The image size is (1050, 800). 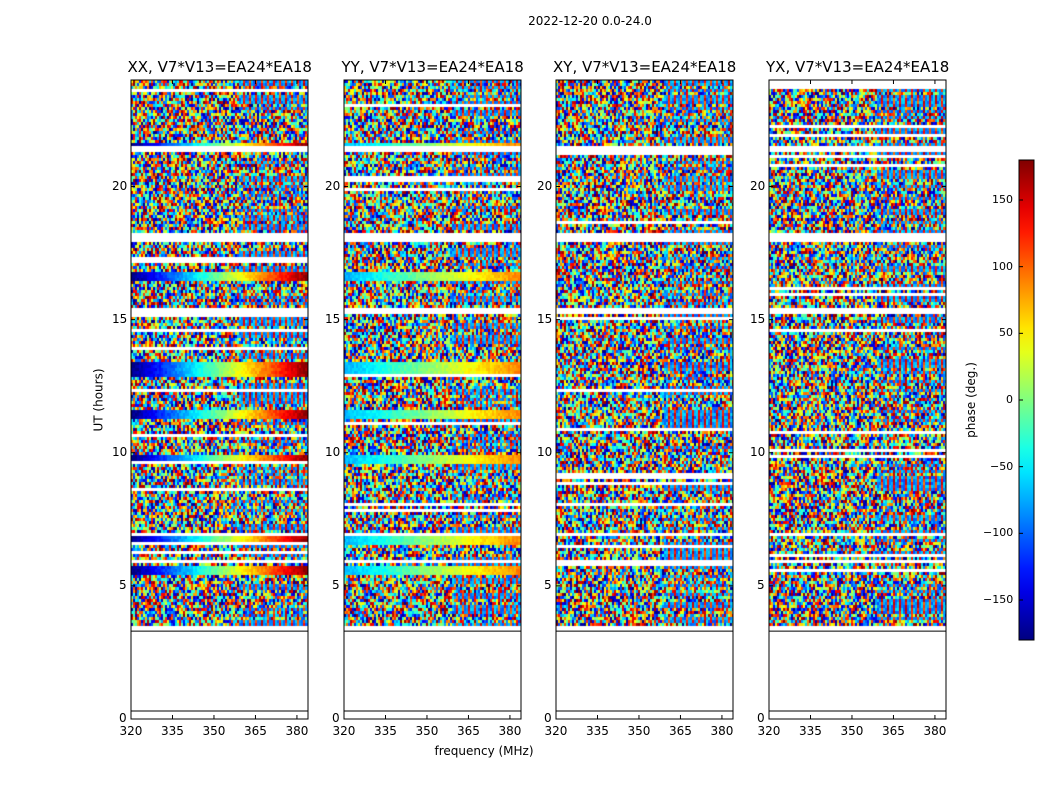 What do you see at coordinates (432, 67) in the screenshot?
I see `panel-title: YY, V7*V13=EA24*EA18` at bounding box center [432, 67].